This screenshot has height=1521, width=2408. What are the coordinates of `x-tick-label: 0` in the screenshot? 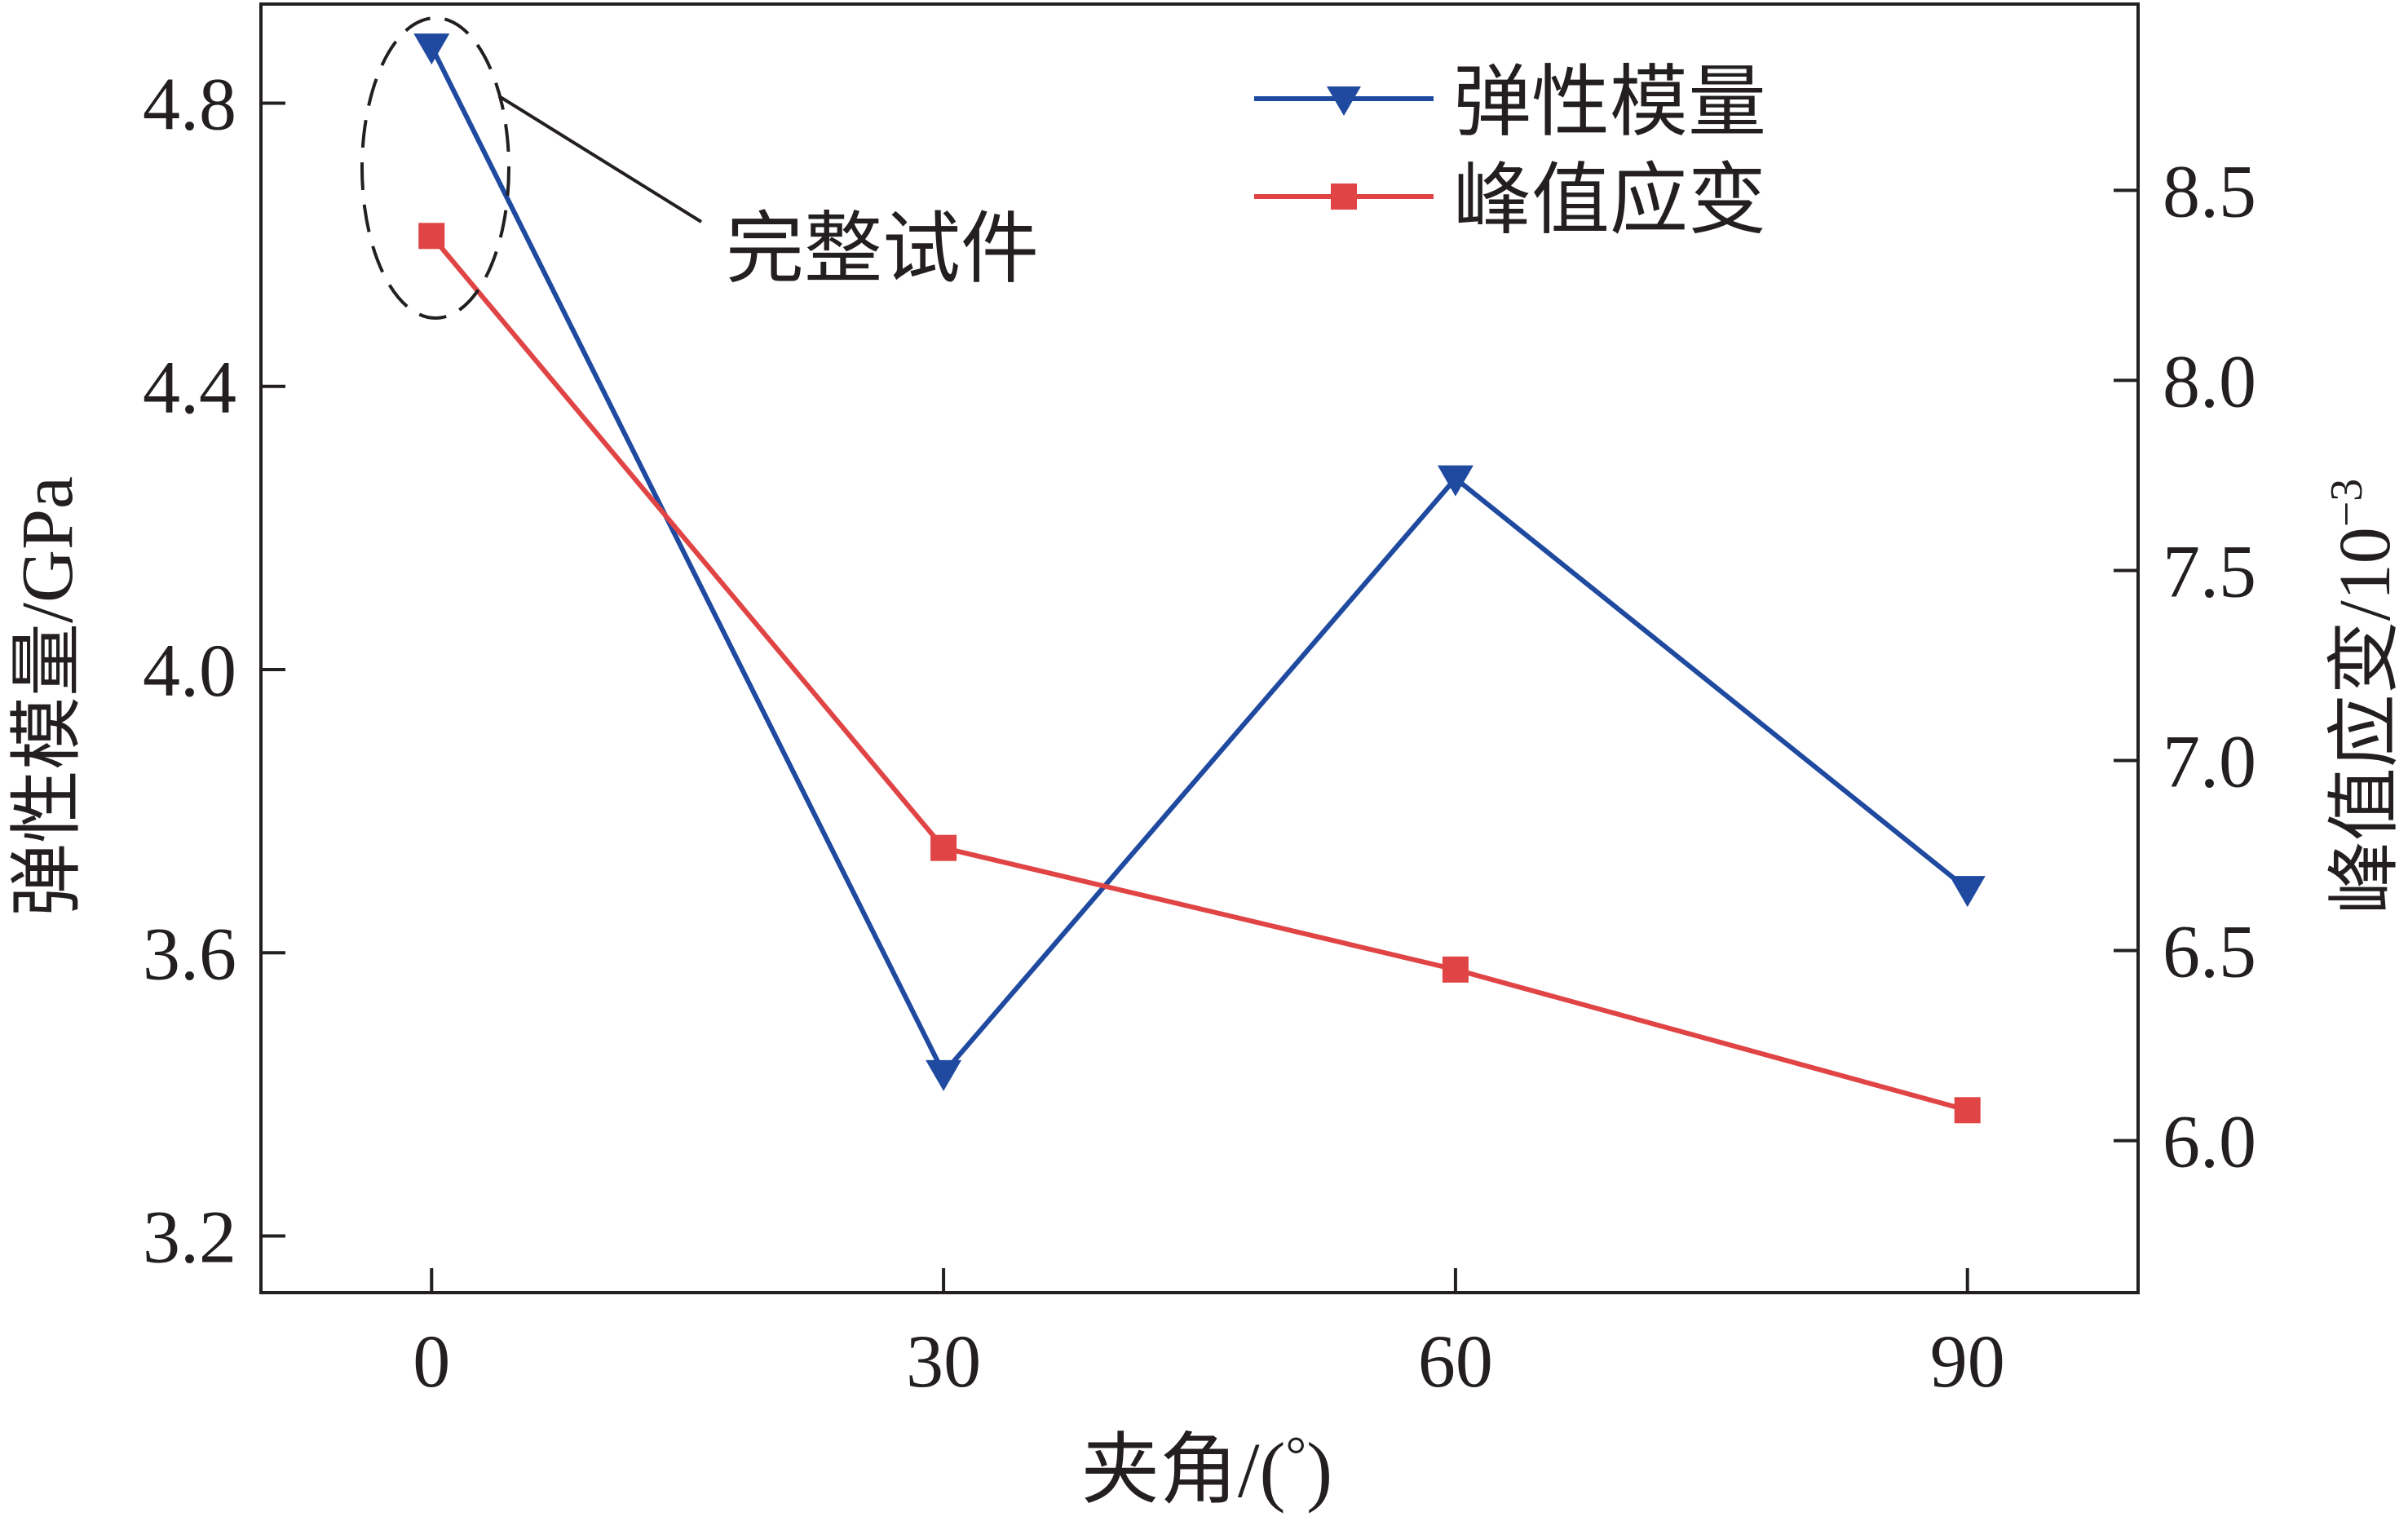 It's located at (431, 1361).